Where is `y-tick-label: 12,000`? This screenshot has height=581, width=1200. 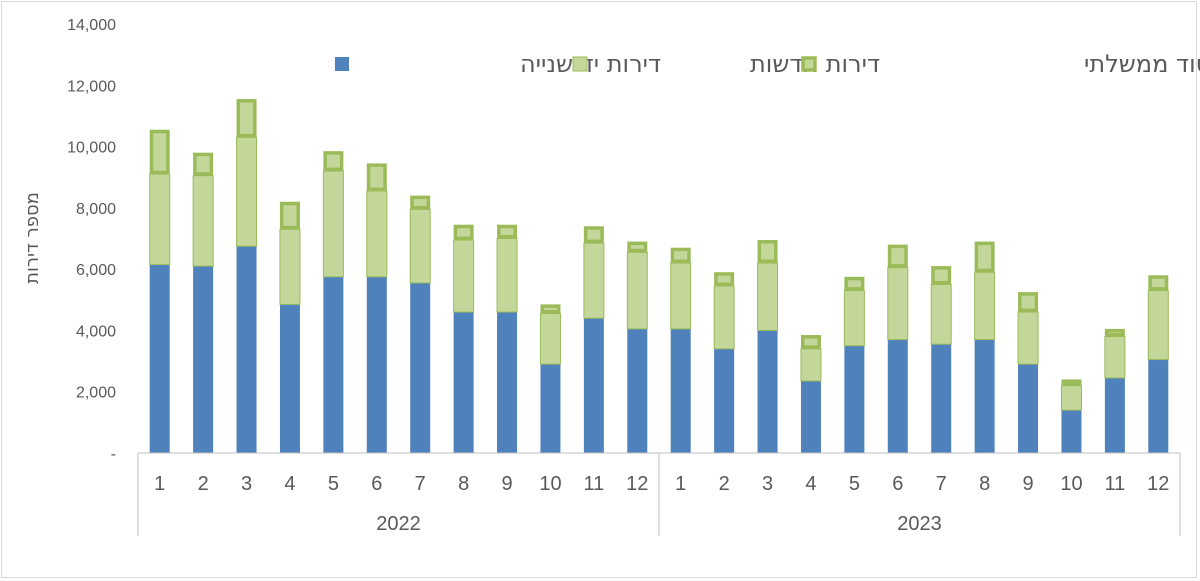
y-tick-label: 12,000 is located at coordinates (91, 86).